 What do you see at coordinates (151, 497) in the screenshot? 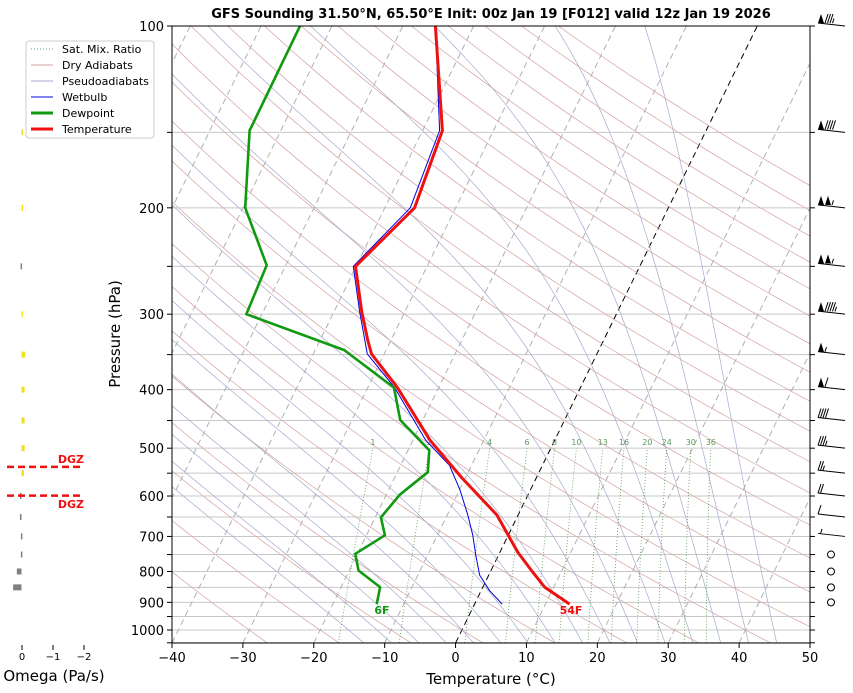
I see `y-tick-label: 600` at bounding box center [151, 497].